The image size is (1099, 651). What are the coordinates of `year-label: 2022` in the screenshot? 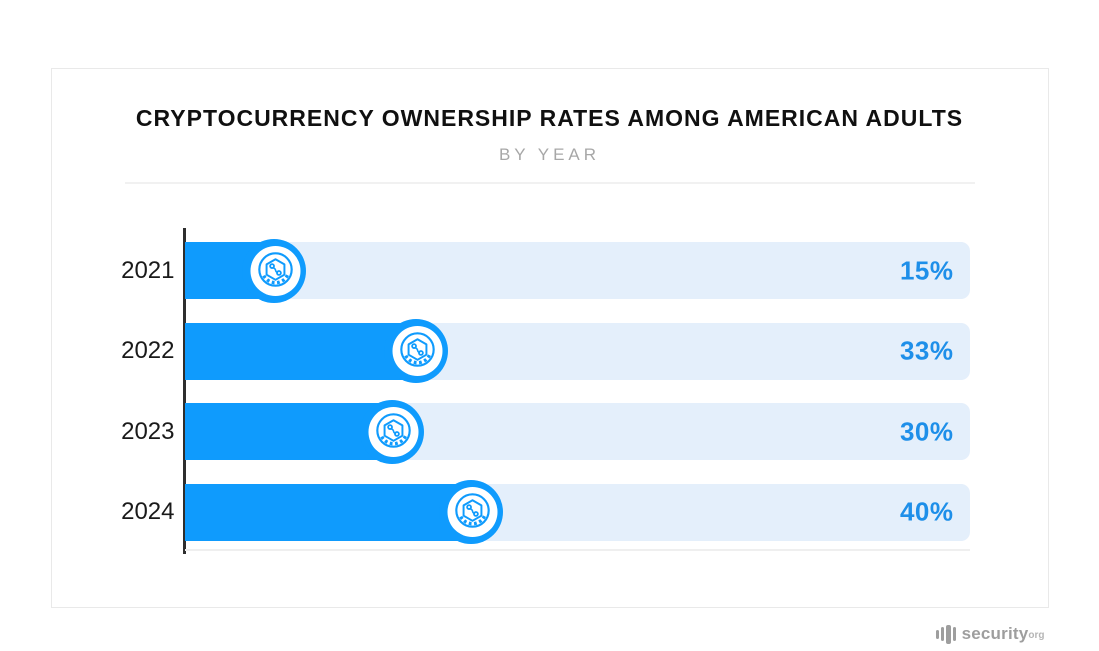 It's located at (148, 350).